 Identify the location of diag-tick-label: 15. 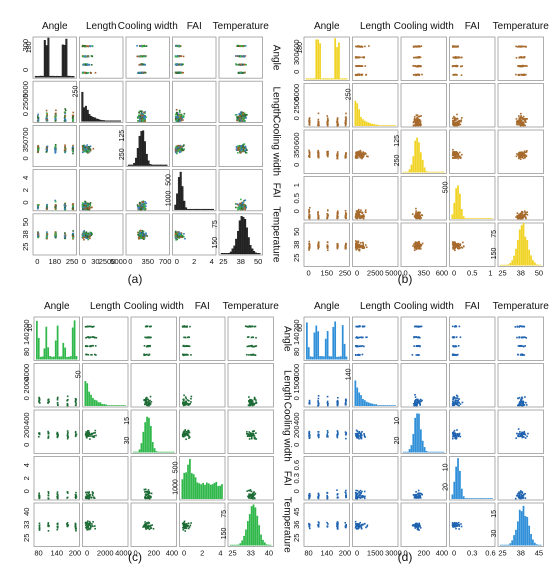
(127, 421).